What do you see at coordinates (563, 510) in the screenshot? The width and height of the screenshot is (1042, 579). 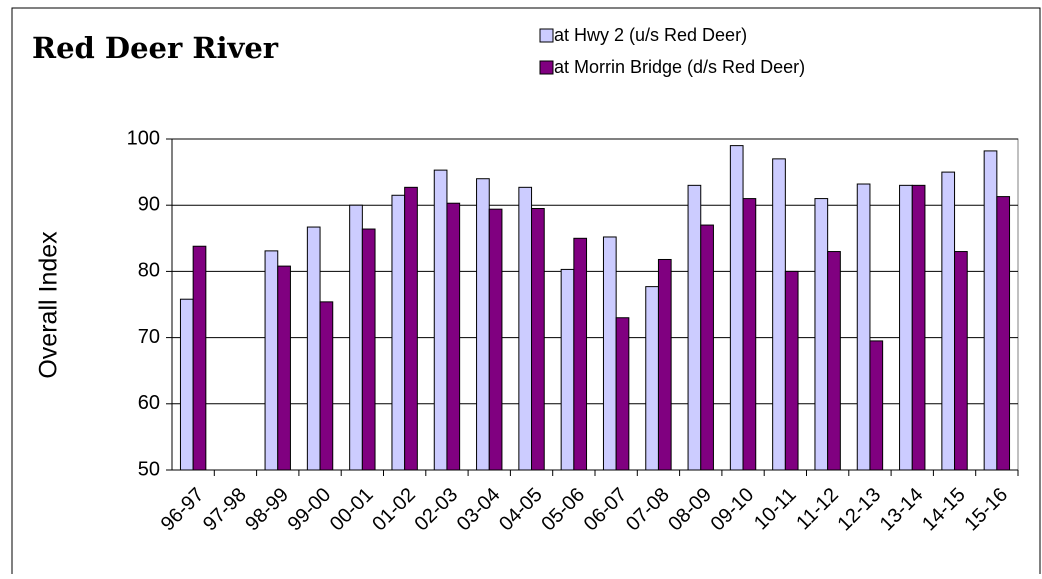 I see `x-tick-label: 05-06` at bounding box center [563, 510].